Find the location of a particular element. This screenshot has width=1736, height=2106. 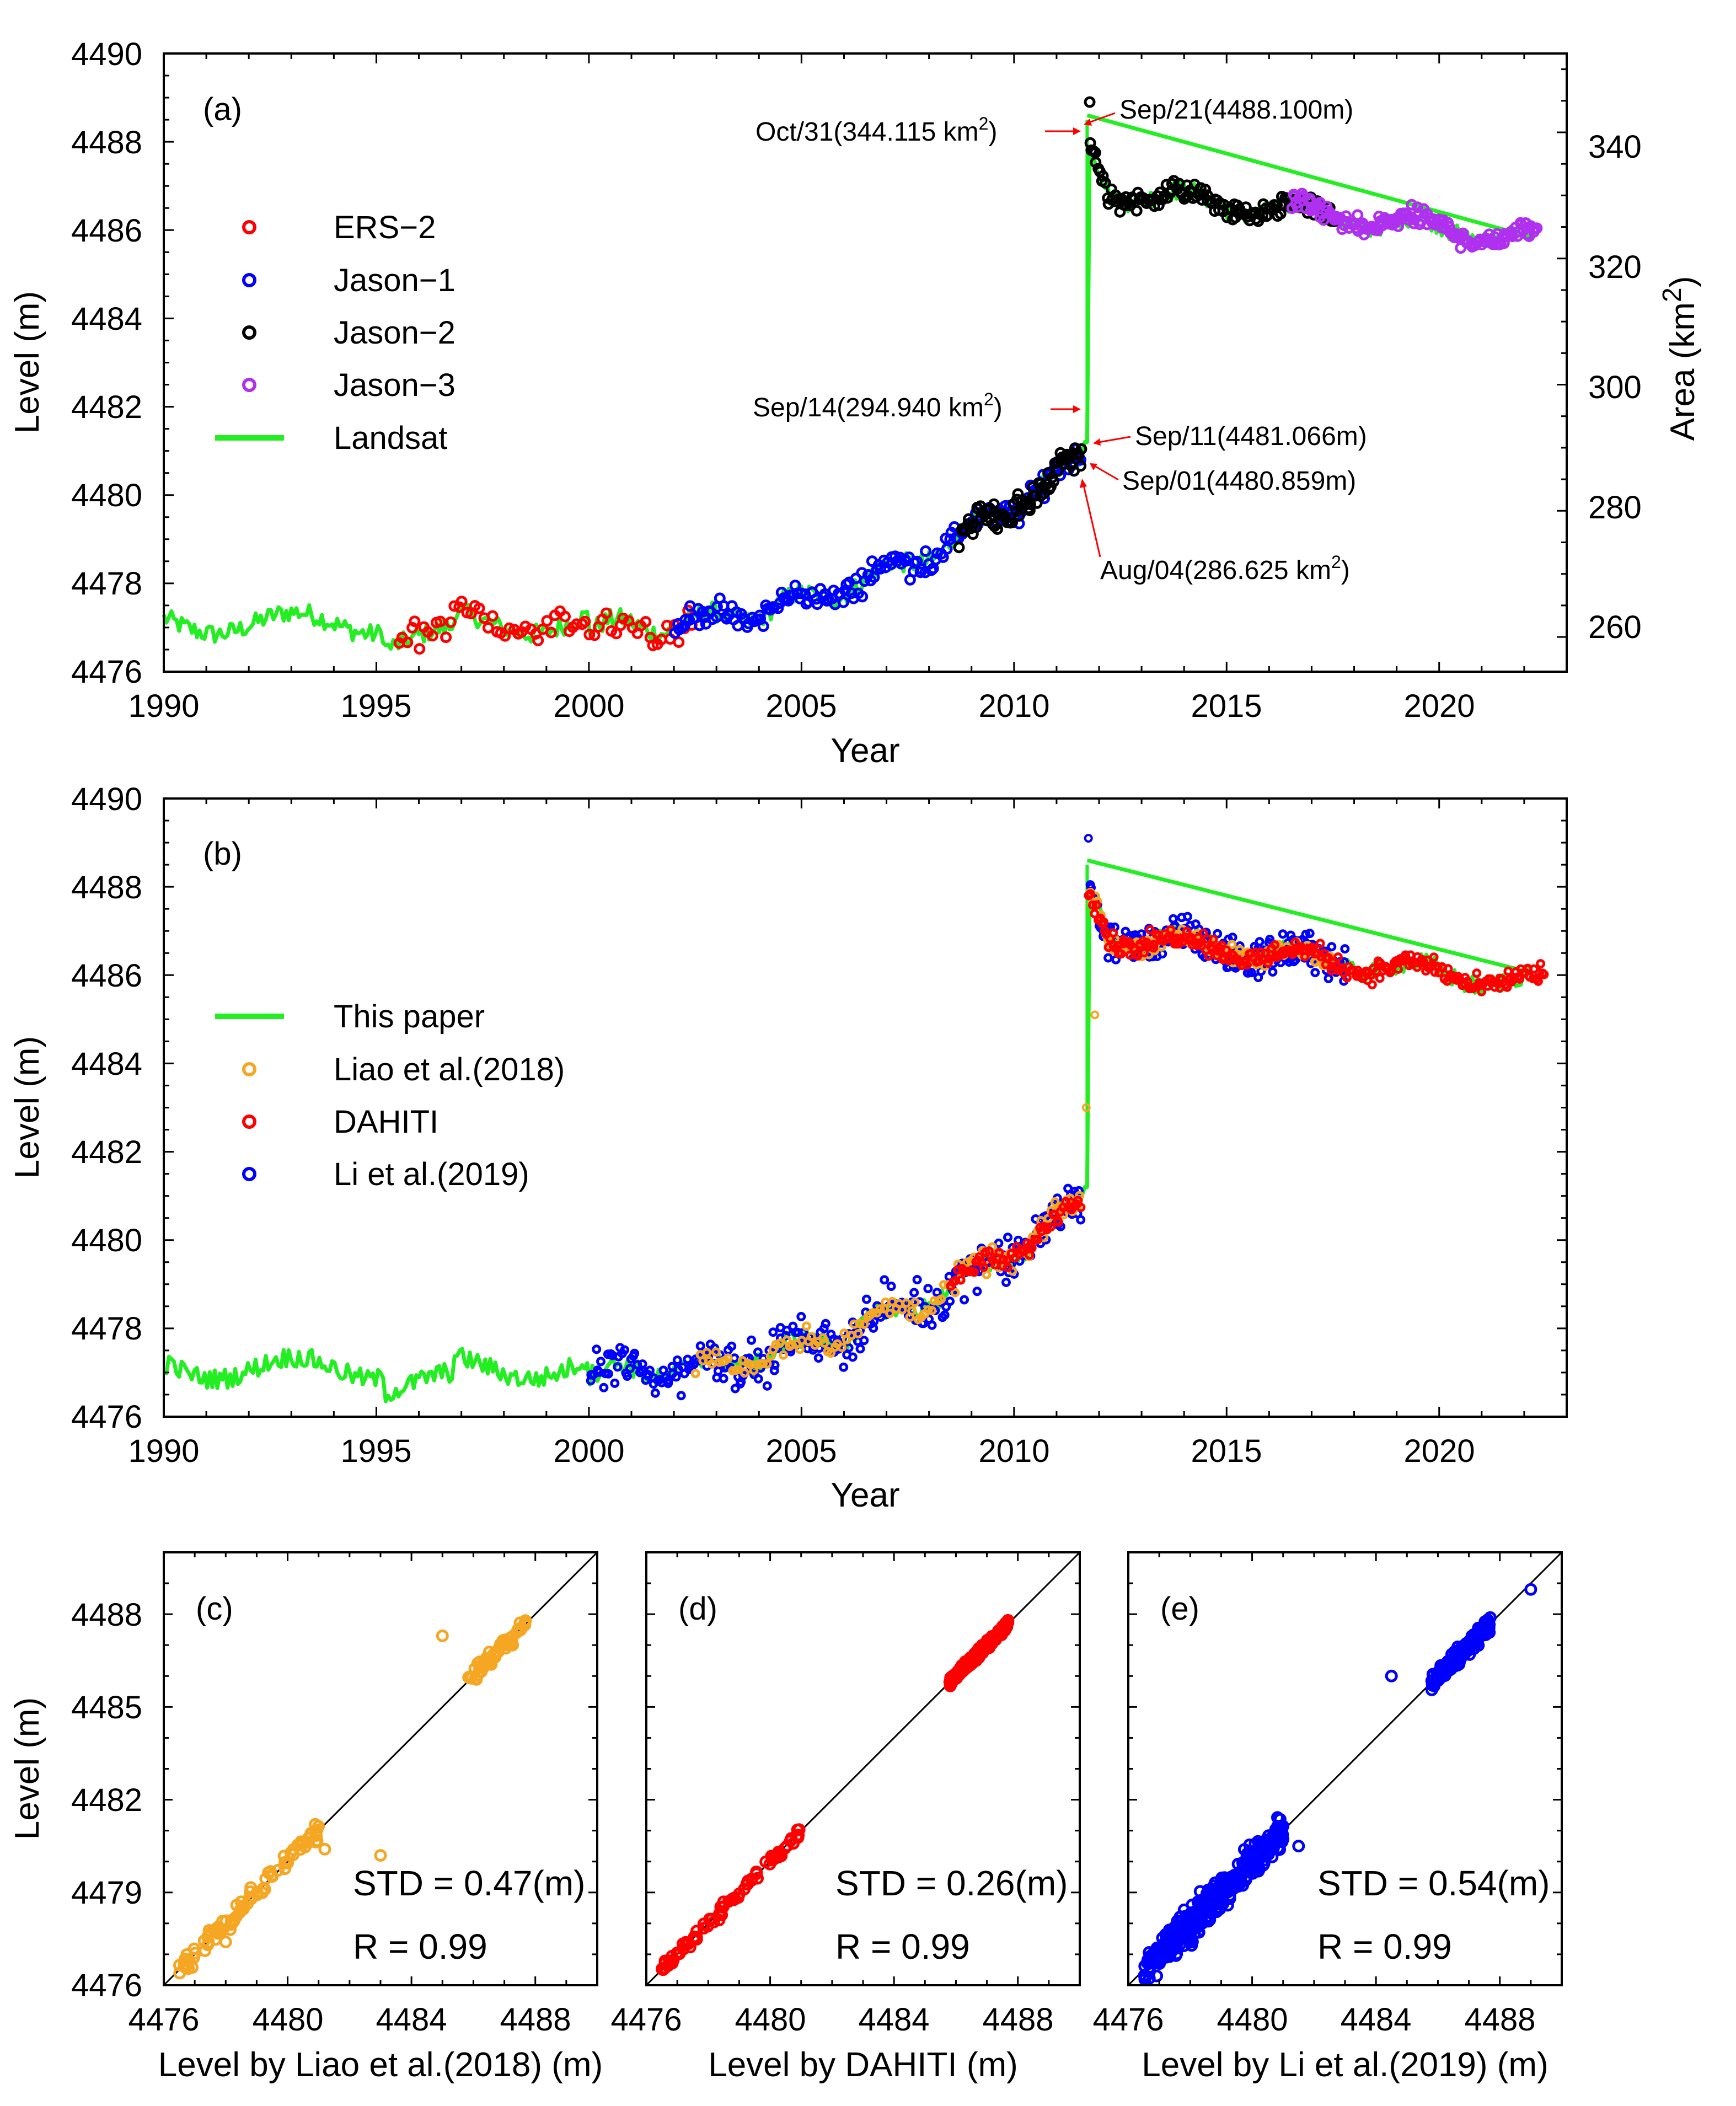

legend-jason1-label: Jason−1 is located at coordinates (395, 280).